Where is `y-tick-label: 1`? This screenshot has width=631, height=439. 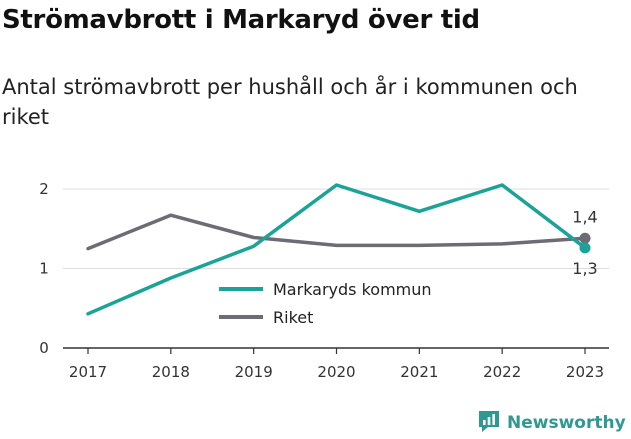 y-tick-label: 1 is located at coordinates (44, 269).